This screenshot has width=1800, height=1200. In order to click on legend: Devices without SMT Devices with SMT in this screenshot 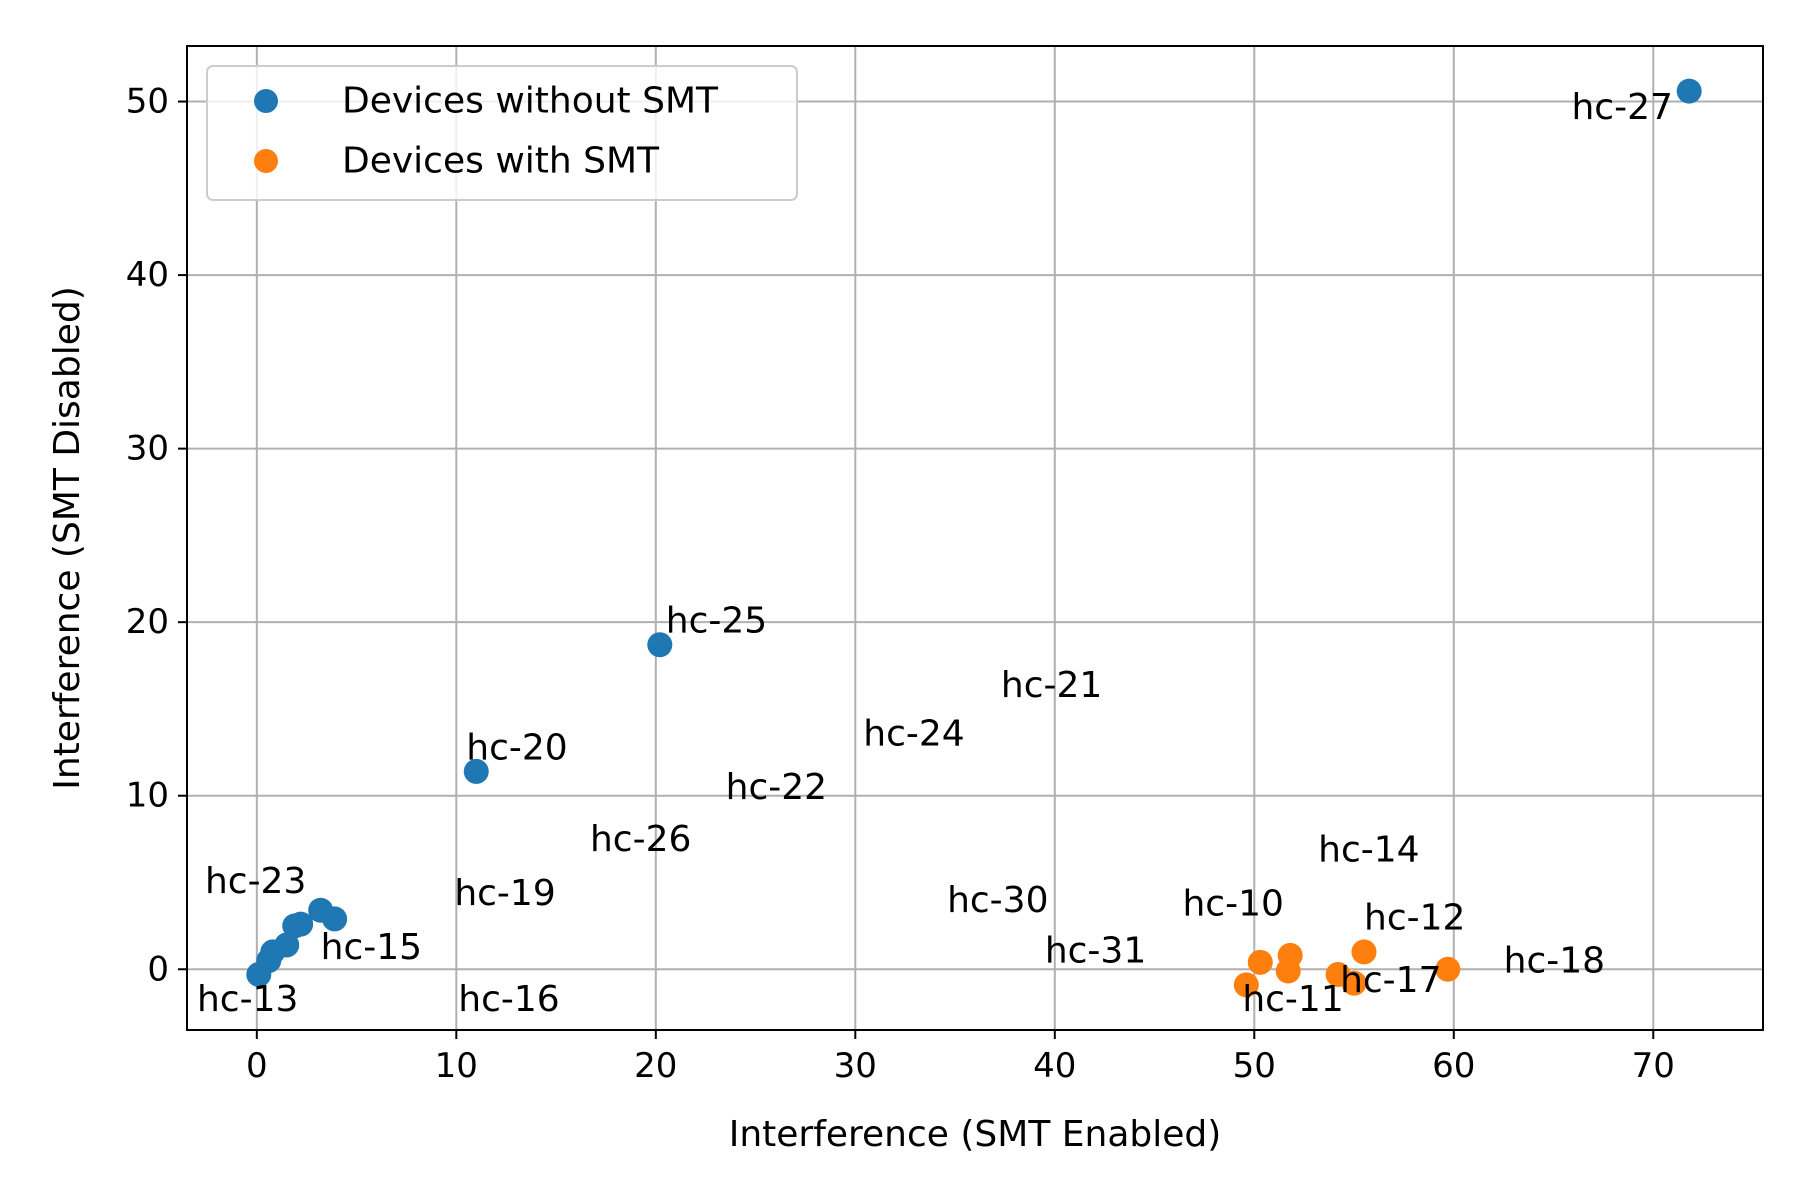, I will do `click(502, 133)`.